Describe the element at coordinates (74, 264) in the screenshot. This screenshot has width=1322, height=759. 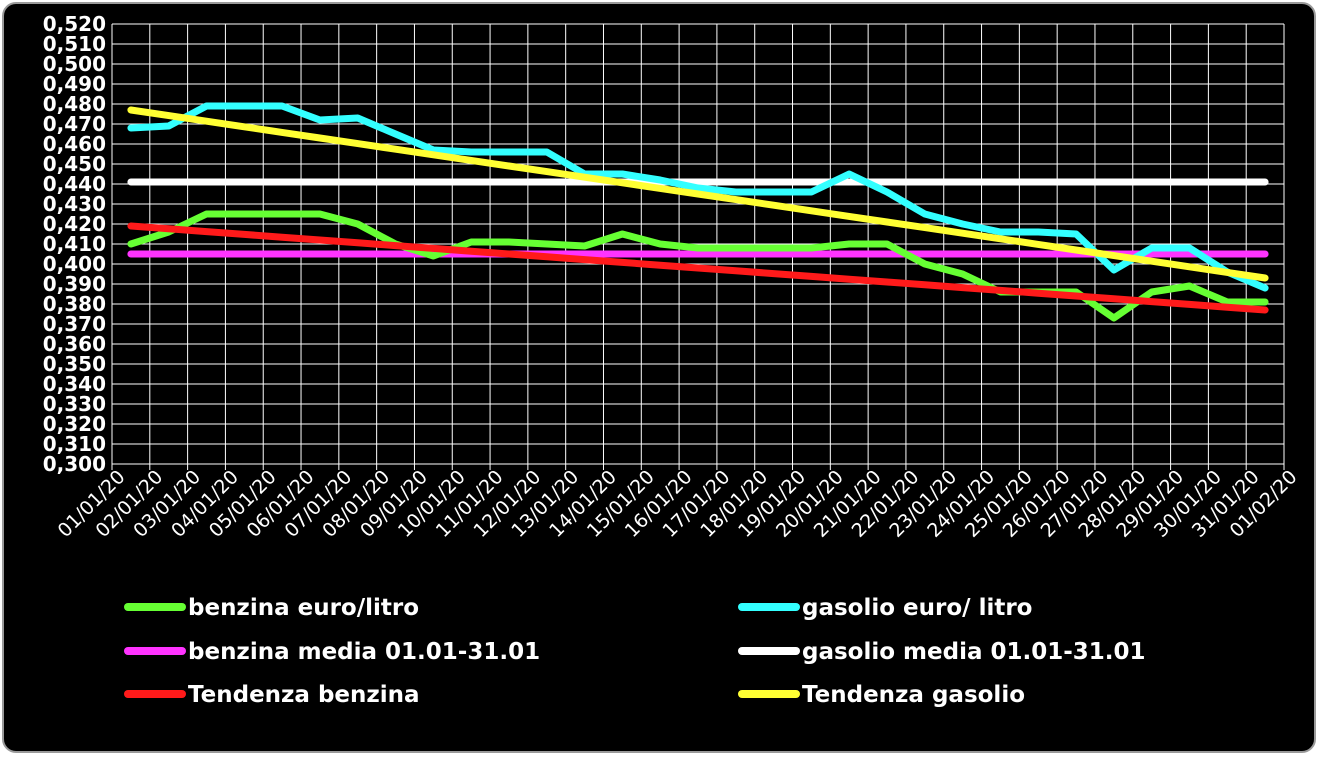
I see `y-tick-label: 0,400` at that location.